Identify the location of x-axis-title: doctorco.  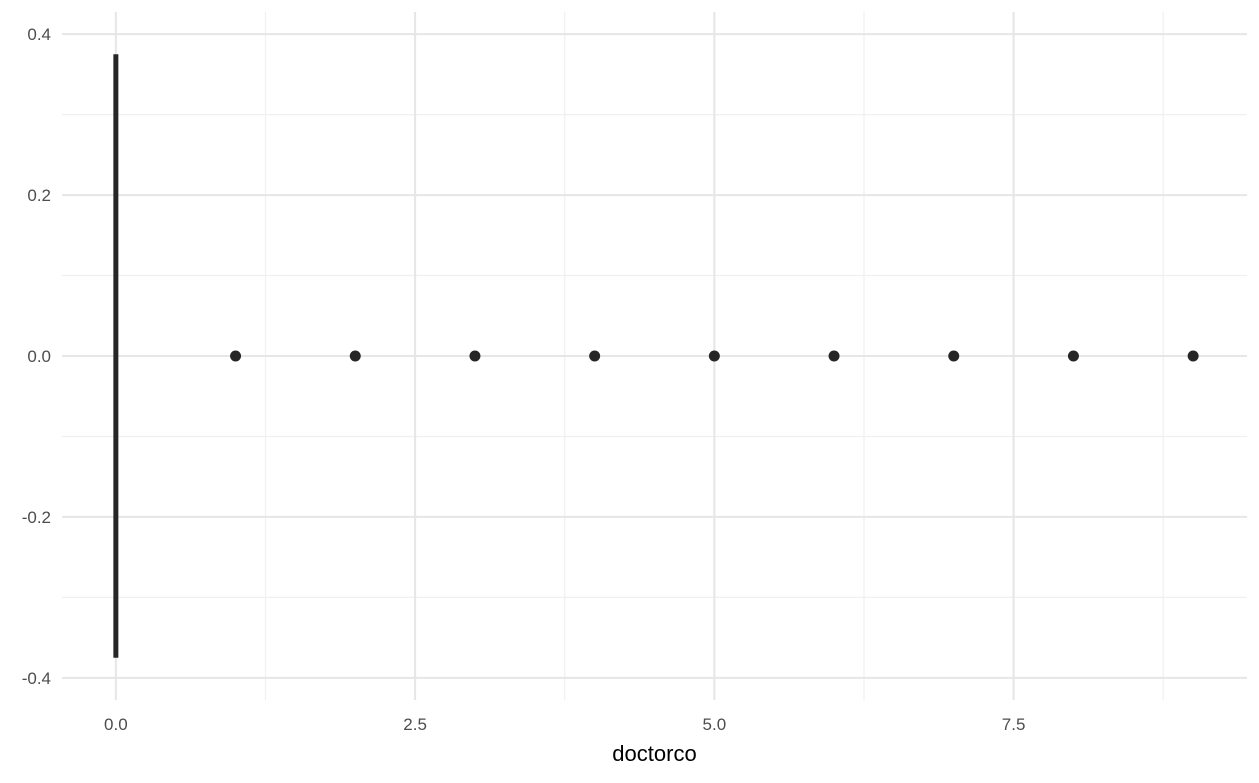
(654, 753).